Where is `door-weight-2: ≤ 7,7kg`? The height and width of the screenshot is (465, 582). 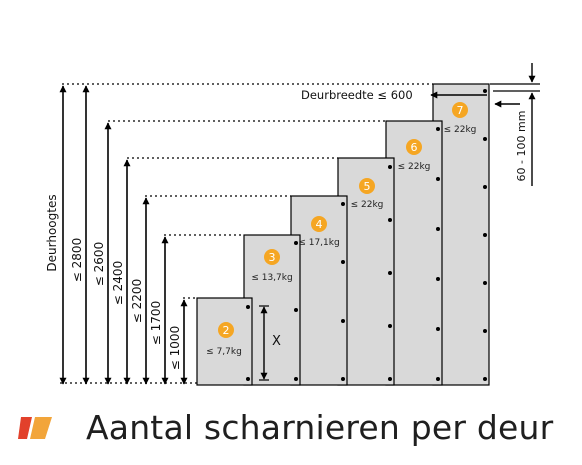
door-weight-2: ≤ 7,7kg is located at coordinates (224, 352).